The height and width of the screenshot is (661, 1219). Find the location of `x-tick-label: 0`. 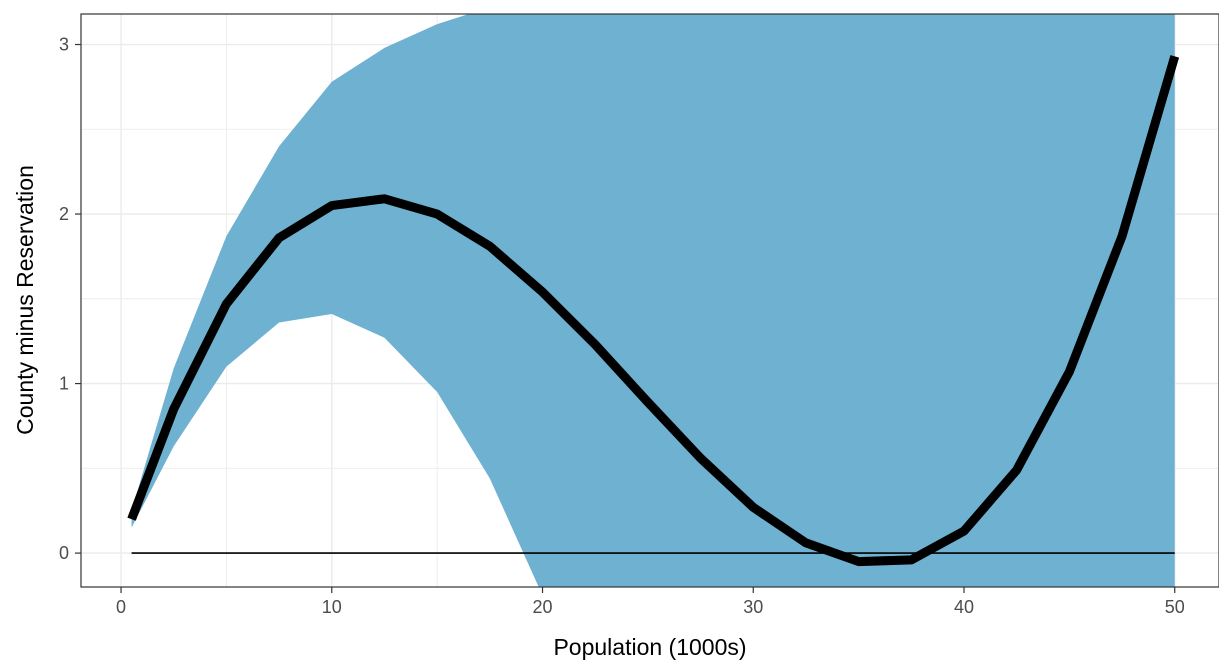

x-tick-label: 0 is located at coordinates (121, 607).